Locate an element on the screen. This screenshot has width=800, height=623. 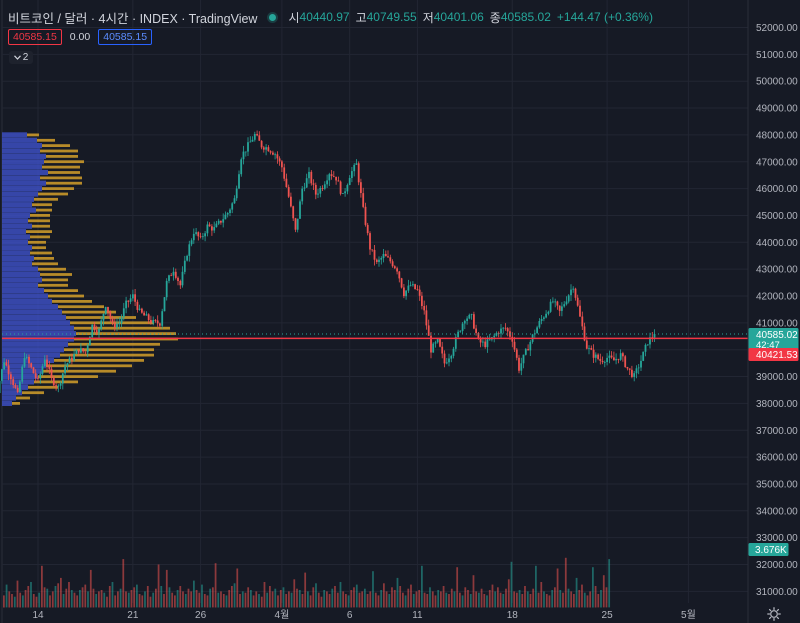
high-label: 고 is located at coordinates (361, 17).